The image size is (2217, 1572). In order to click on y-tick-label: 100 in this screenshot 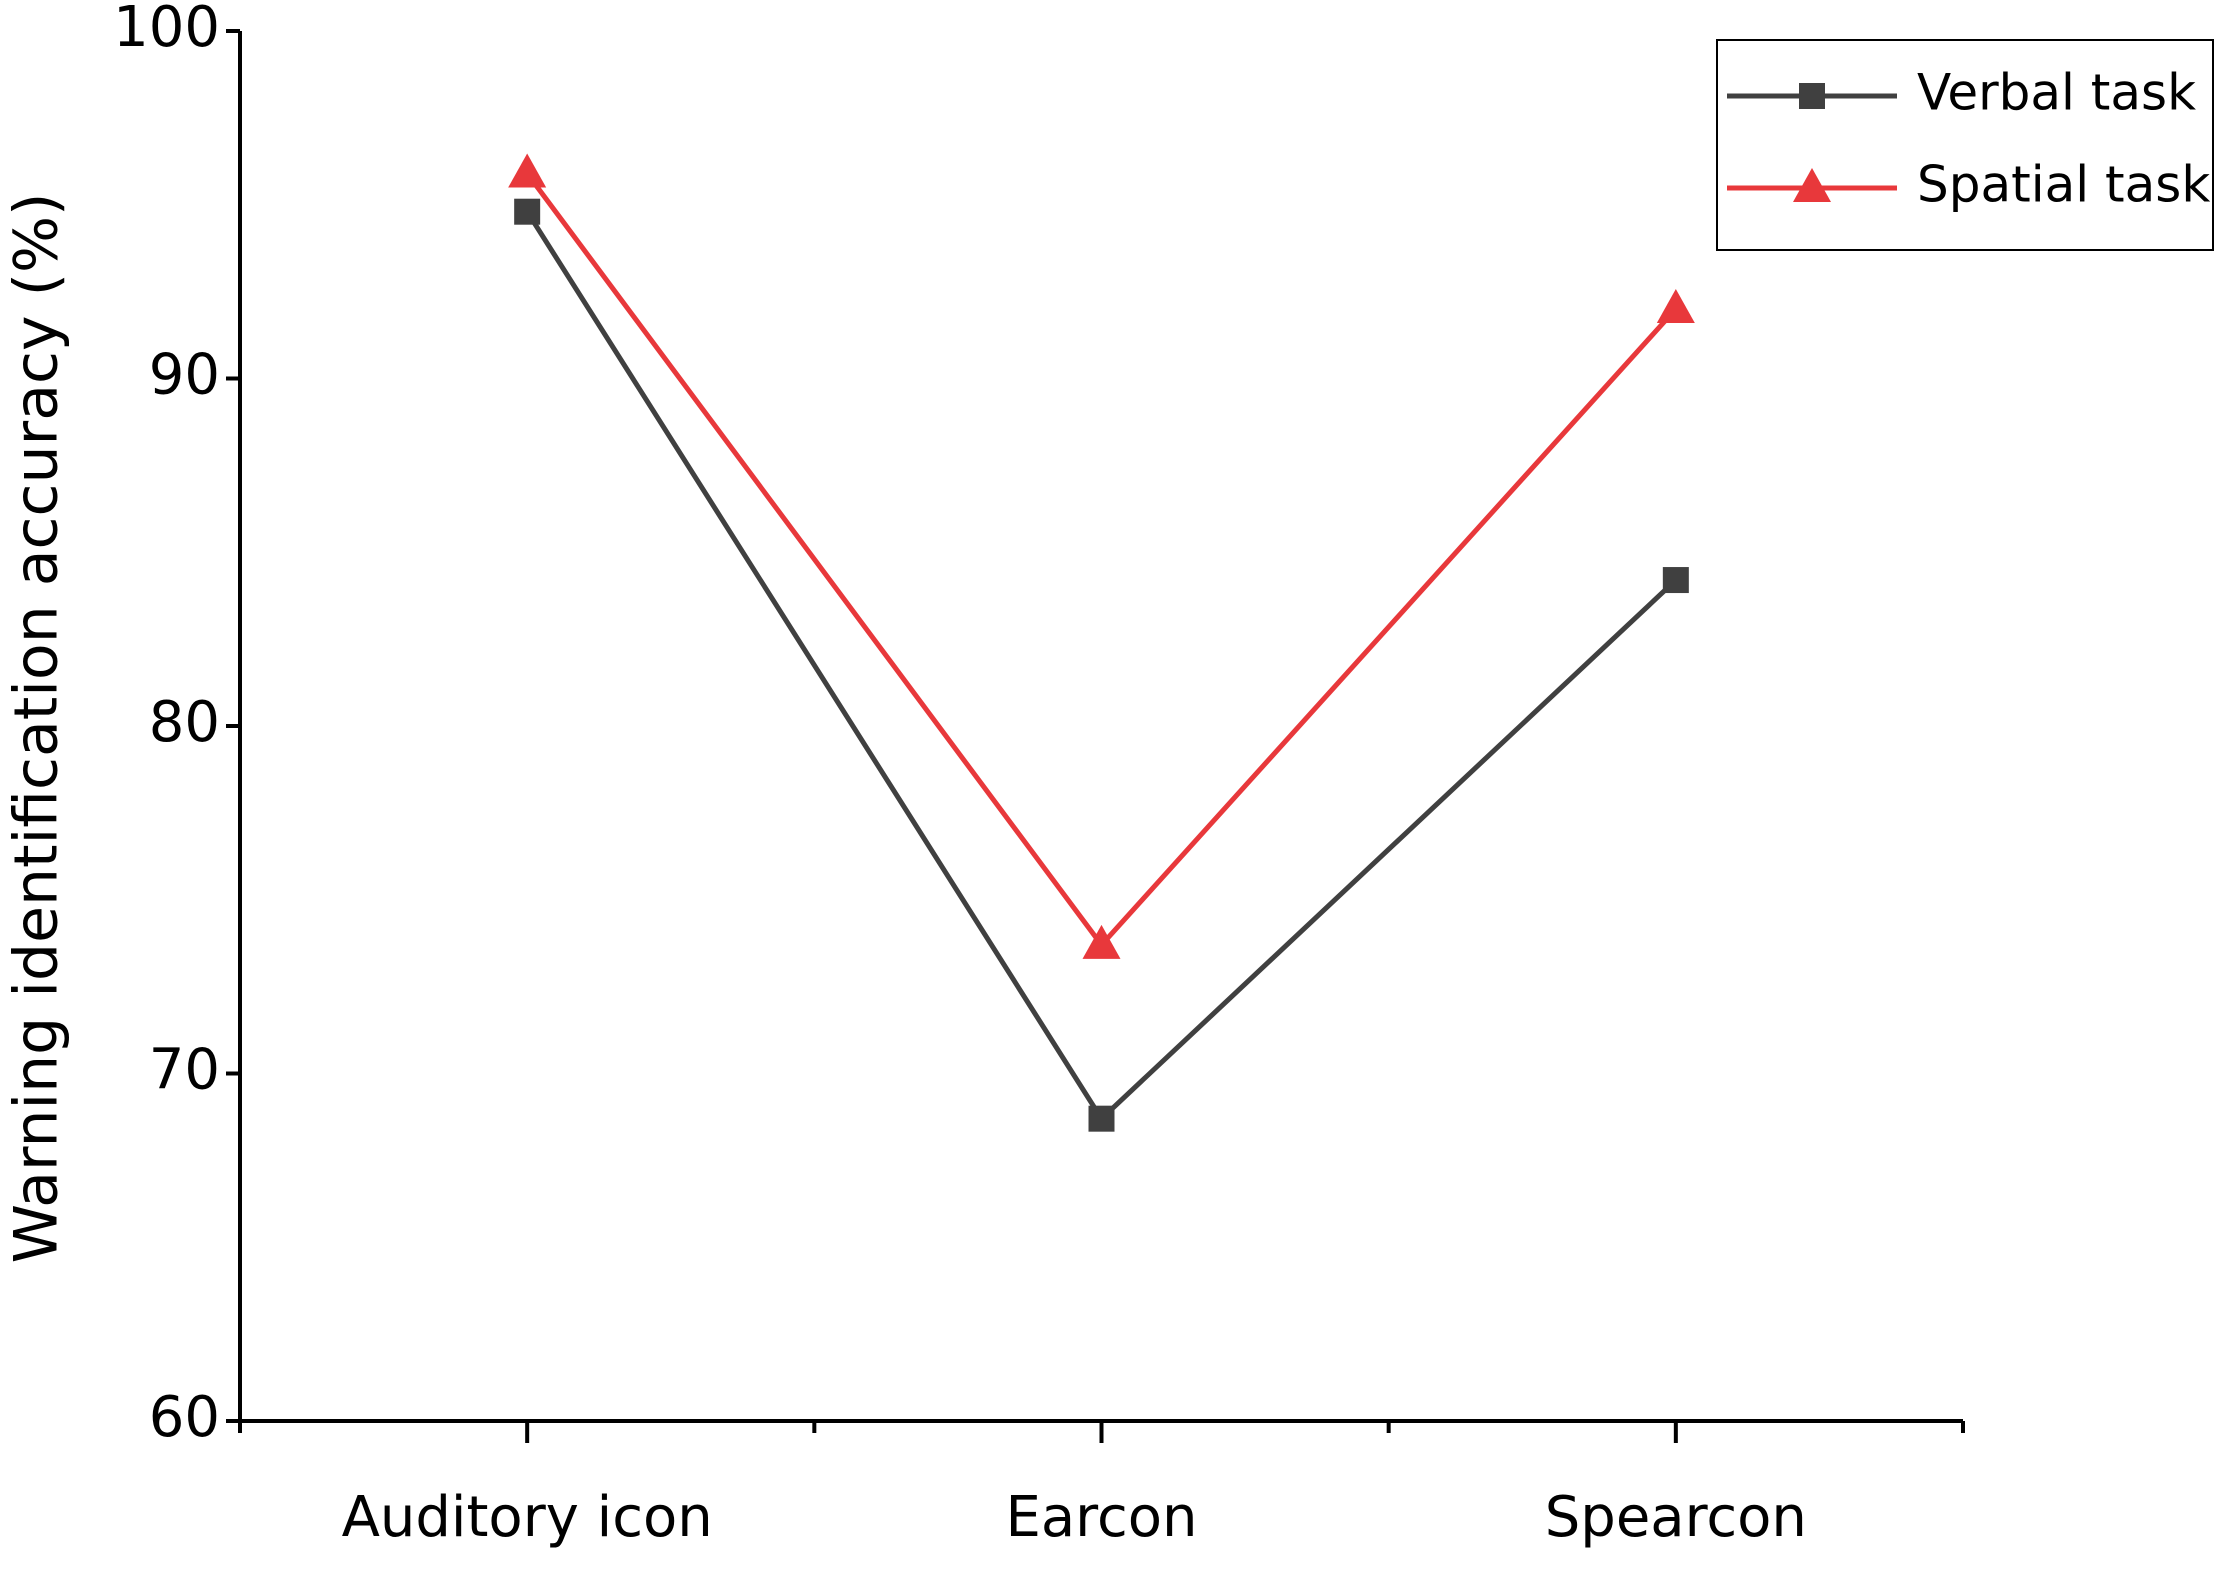, I will do `click(166, 30)`.